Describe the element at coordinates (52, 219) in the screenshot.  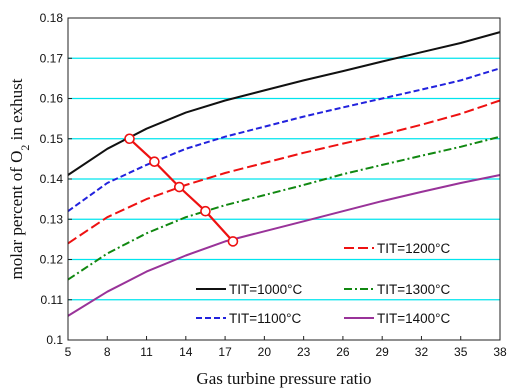
I see `y-tick-label: 0.13` at that location.